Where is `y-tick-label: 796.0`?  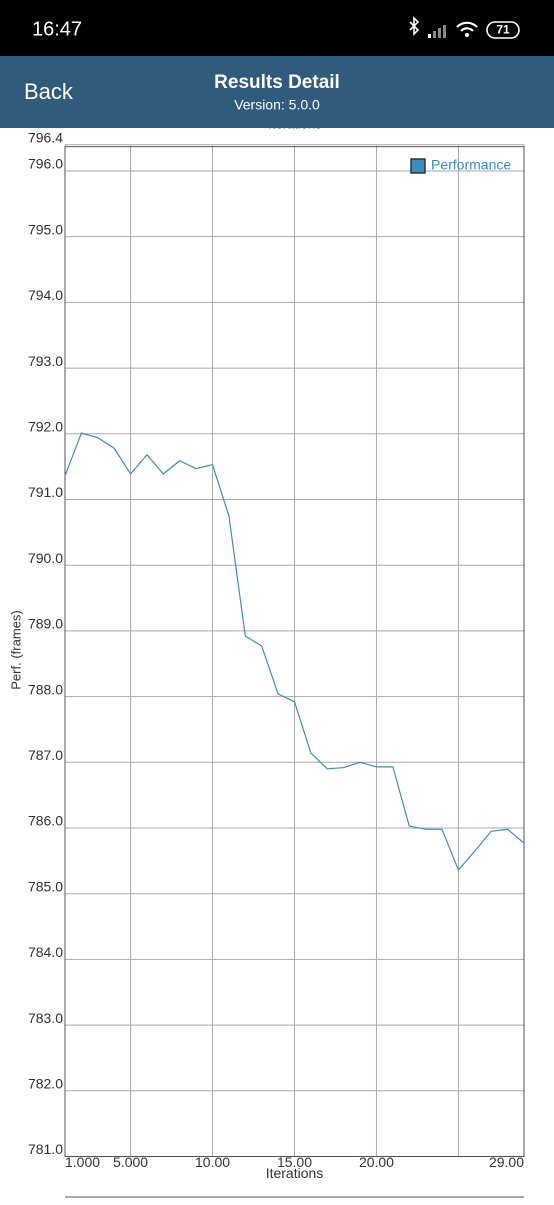 y-tick-label: 796.0 is located at coordinates (45, 164).